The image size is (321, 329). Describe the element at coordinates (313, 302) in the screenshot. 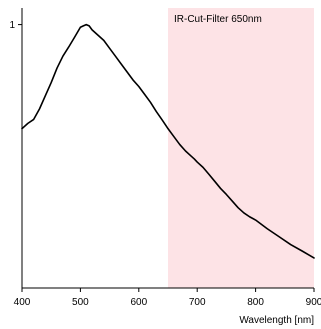

I see `x-tick-label-900: 900` at that location.